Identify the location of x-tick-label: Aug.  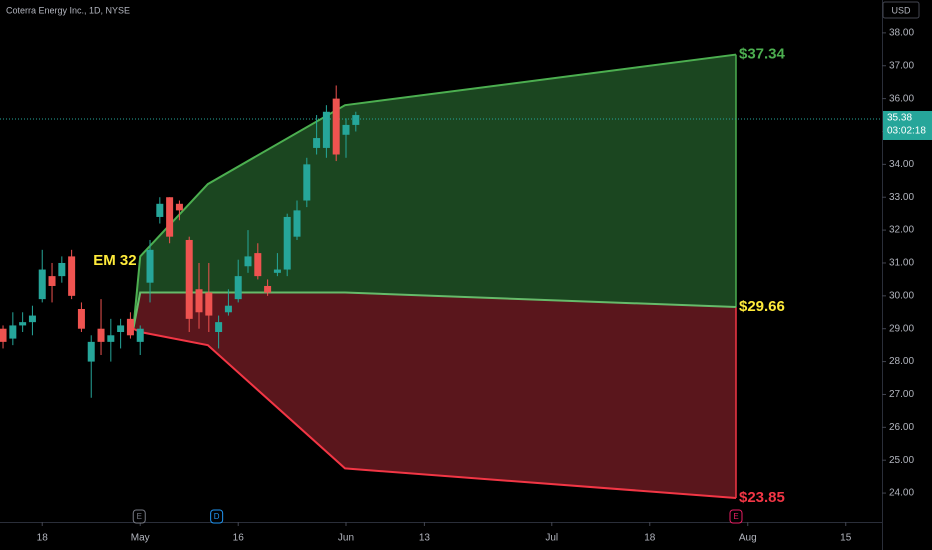
(748, 538).